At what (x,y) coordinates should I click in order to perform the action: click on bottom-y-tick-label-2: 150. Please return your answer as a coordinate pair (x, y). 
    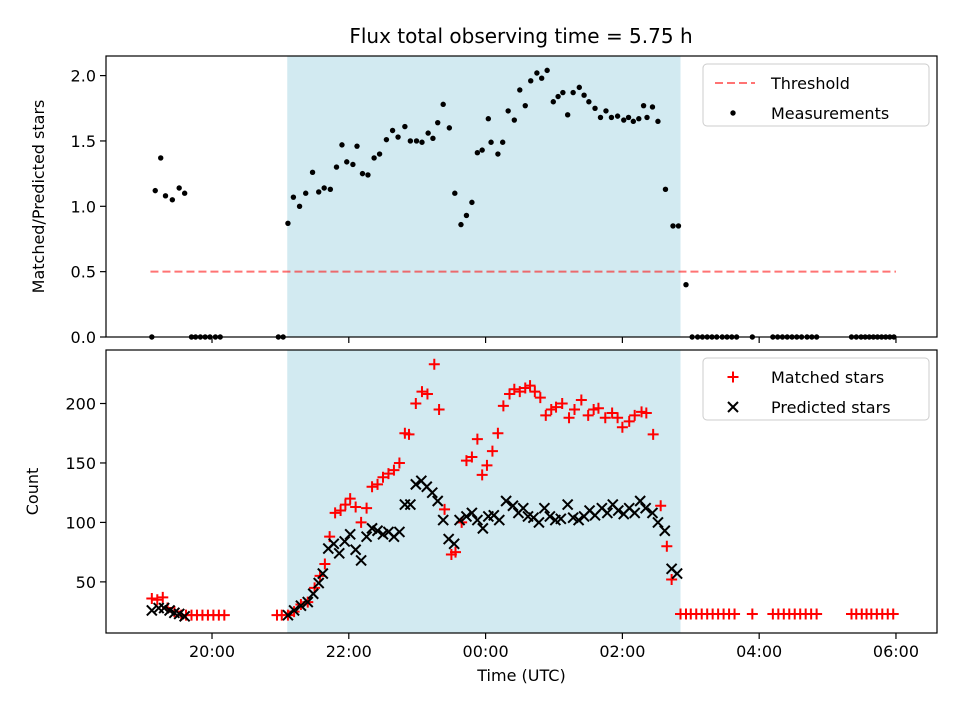
    Looking at the image, I should click on (80, 463).